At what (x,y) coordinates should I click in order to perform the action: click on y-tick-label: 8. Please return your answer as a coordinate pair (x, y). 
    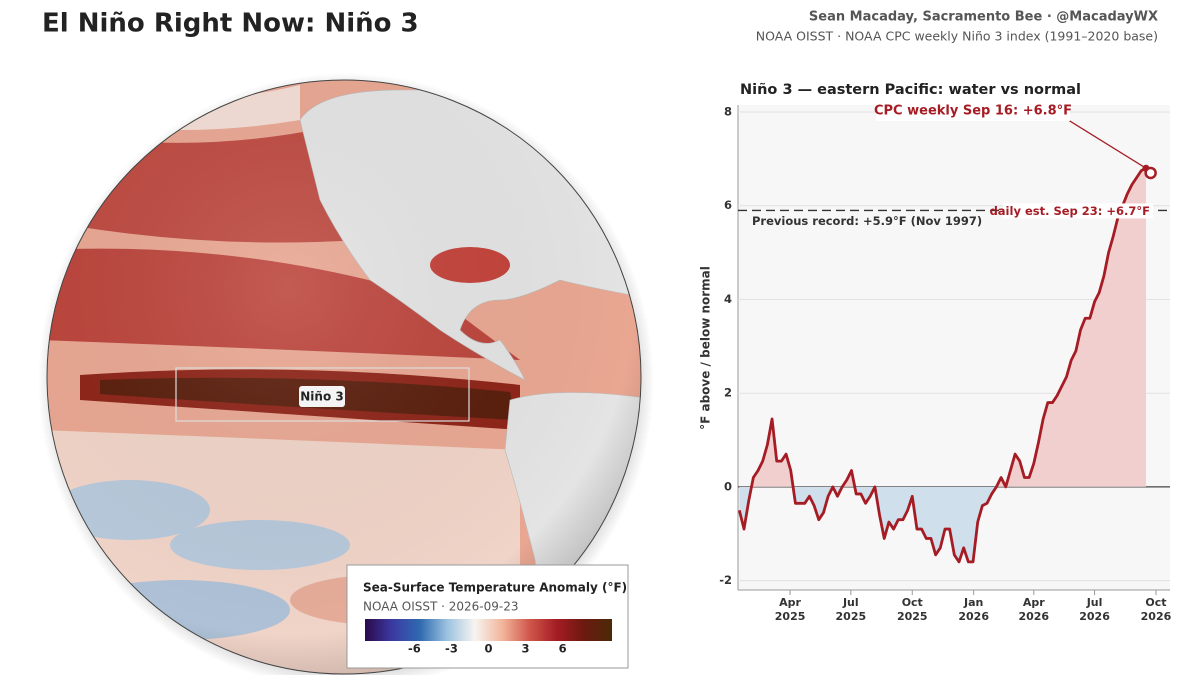
    Looking at the image, I should click on (728, 112).